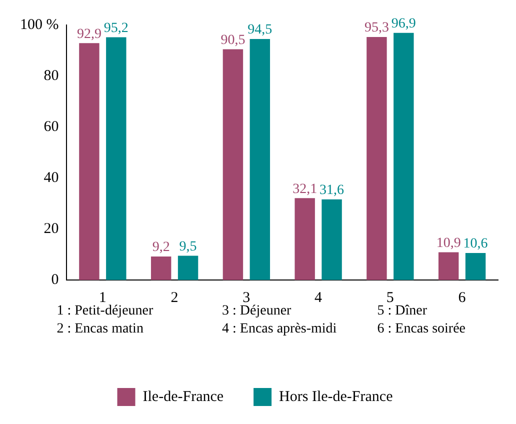  Describe the element at coordinates (51, 178) in the screenshot. I see `y-tick-label: 40` at that location.